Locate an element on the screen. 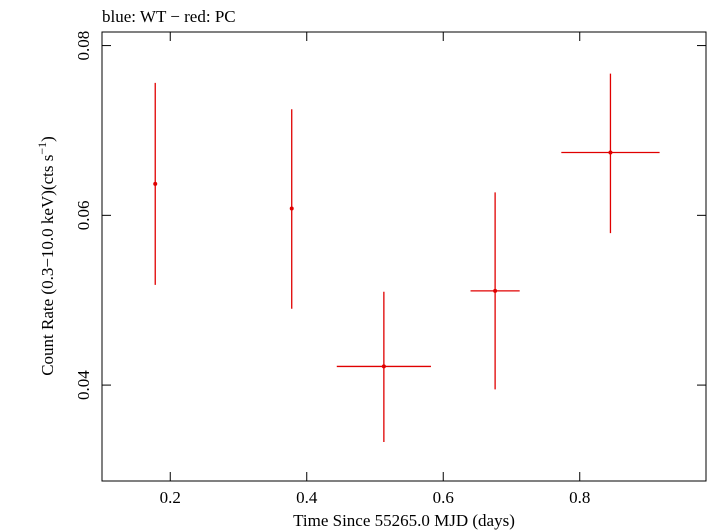  x-axis-title: Time Since 55265.0 MJD (days) is located at coordinates (404, 520).